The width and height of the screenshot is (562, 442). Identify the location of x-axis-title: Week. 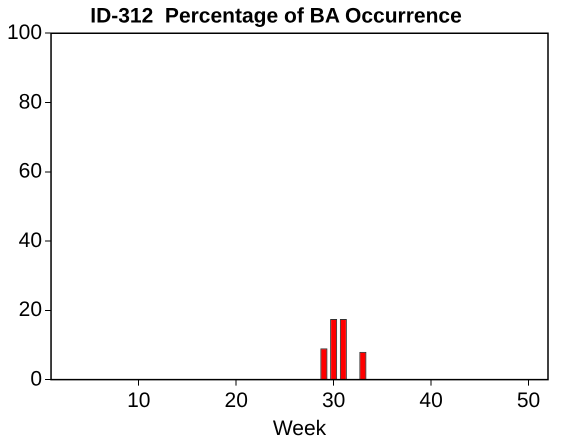
(299, 428).